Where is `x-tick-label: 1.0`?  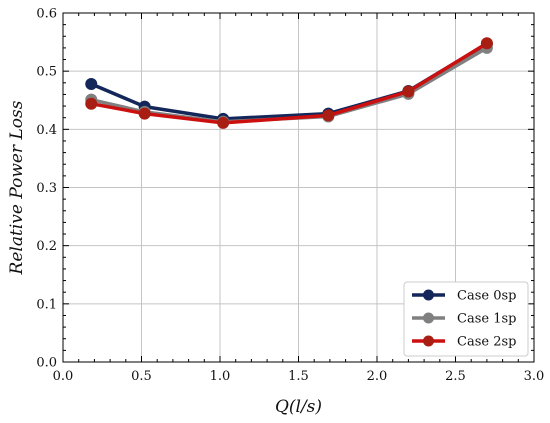 x-tick-label: 1.0 is located at coordinates (220, 376).